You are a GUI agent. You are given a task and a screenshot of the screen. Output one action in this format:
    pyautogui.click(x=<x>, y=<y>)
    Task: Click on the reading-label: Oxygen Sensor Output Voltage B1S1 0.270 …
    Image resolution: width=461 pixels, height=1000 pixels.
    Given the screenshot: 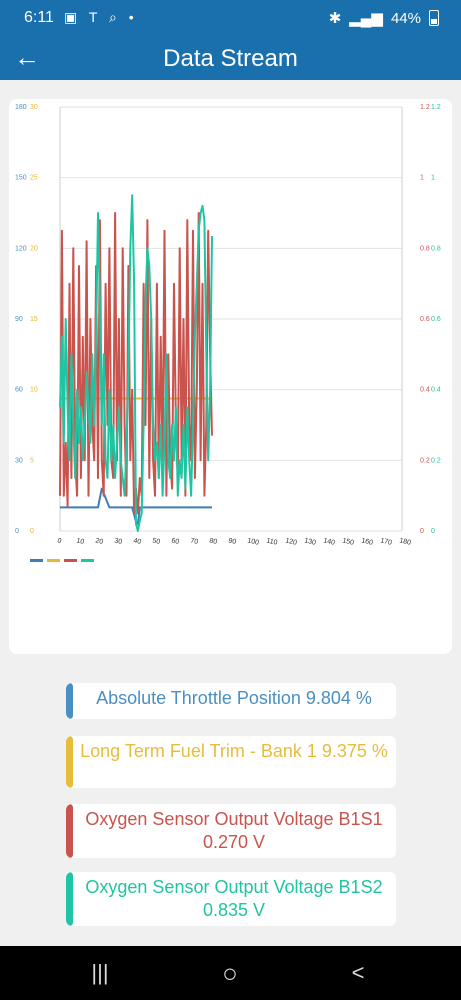 What is the action you would take?
    pyautogui.click(x=234, y=830)
    